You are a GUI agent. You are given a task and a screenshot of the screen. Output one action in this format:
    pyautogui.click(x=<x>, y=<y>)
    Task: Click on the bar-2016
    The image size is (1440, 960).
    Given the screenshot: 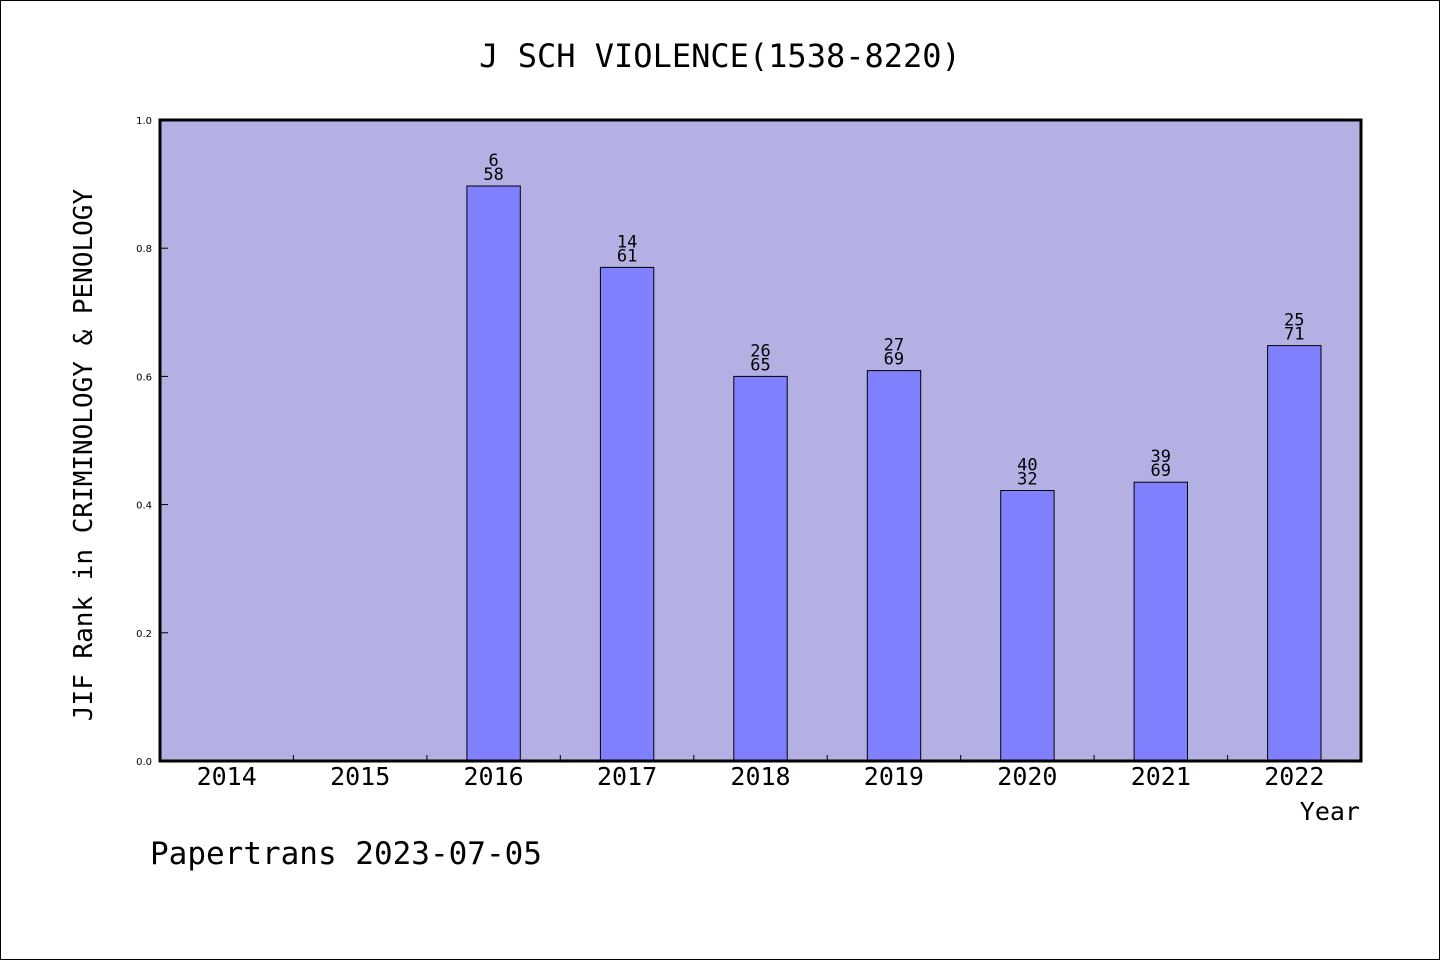 What is the action you would take?
    pyautogui.click(x=493, y=473)
    